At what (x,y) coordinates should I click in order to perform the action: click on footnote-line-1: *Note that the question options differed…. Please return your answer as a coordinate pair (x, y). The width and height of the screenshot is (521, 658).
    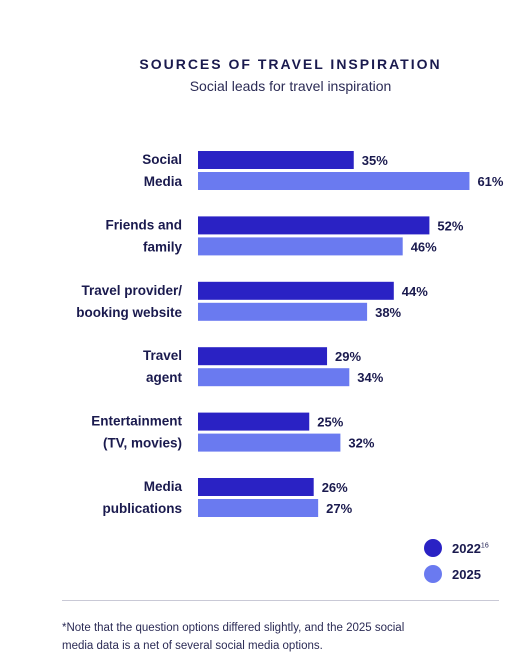
    Looking at the image, I should click on (233, 628).